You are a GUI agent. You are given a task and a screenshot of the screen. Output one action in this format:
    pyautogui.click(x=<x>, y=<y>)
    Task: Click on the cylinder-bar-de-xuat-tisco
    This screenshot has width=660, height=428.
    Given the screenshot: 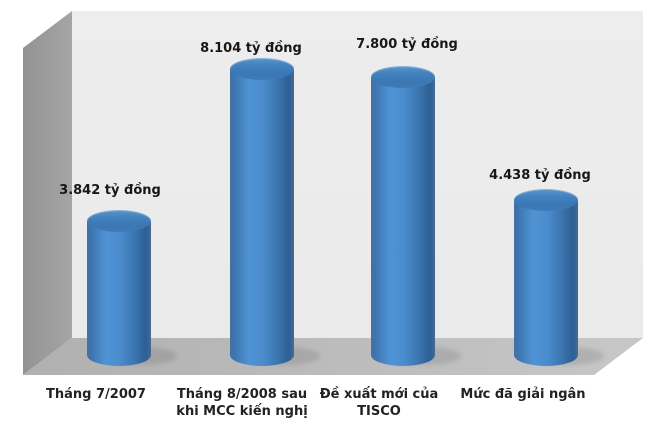 What is the action you would take?
    pyautogui.click(x=403, y=216)
    